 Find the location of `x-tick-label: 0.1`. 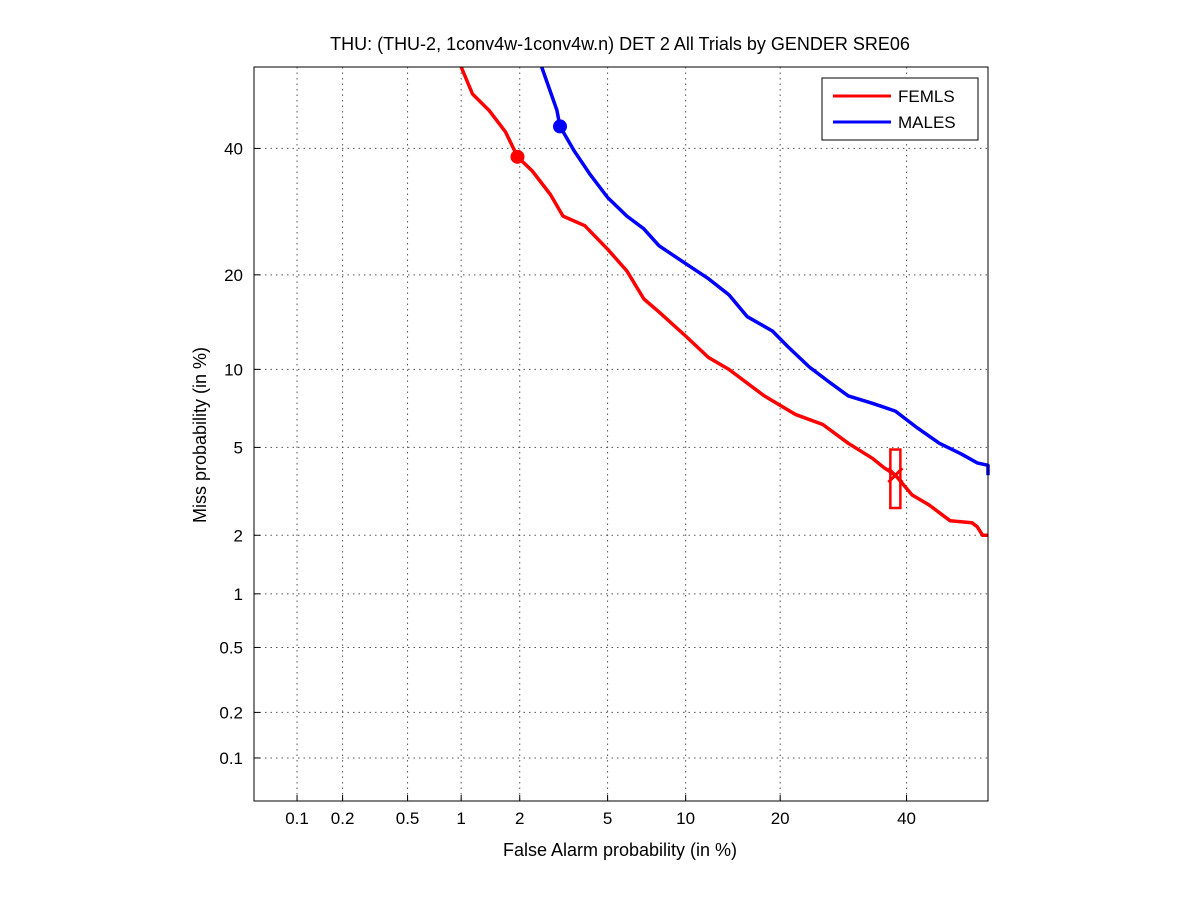

x-tick-label: 0.1 is located at coordinates (297, 818).